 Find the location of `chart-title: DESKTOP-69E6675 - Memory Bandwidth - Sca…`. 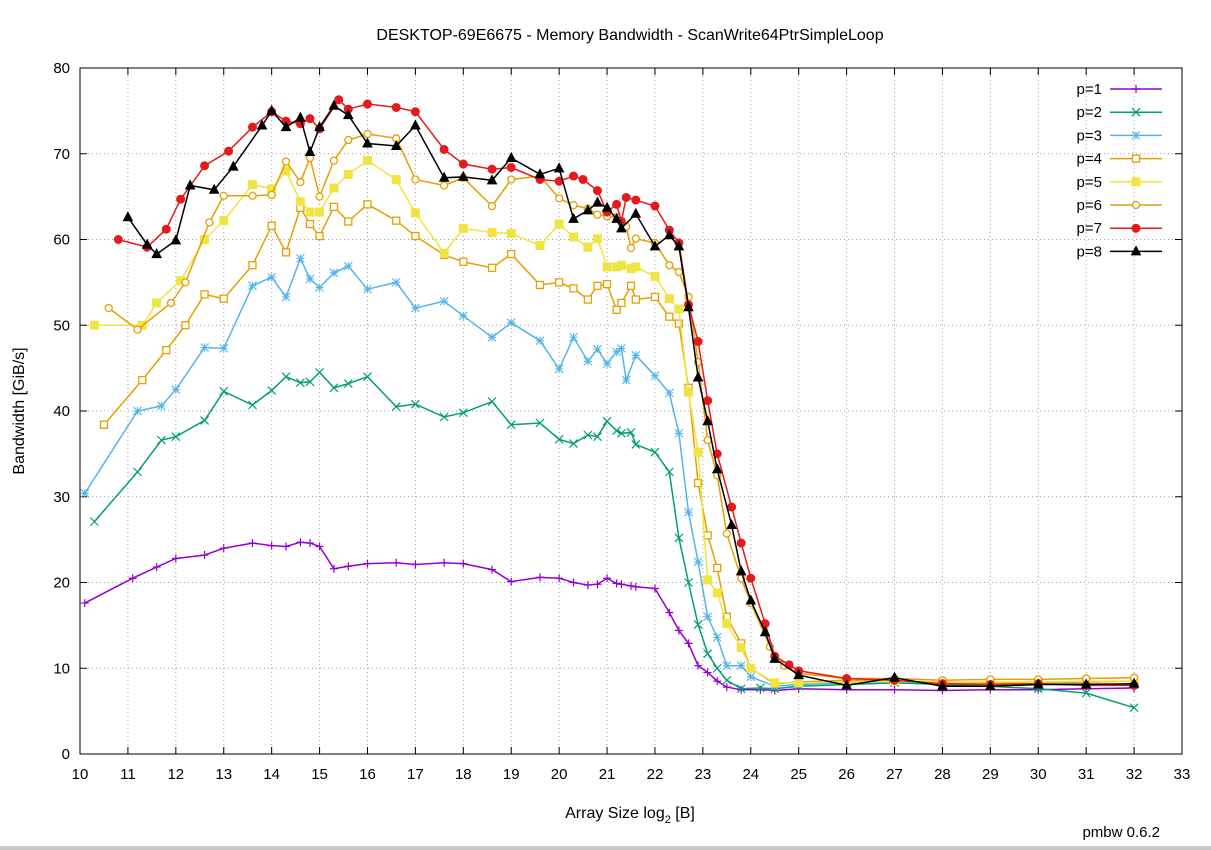

chart-title: DESKTOP-69E6675 - Memory Bandwidth - Sca… is located at coordinates (629, 35).